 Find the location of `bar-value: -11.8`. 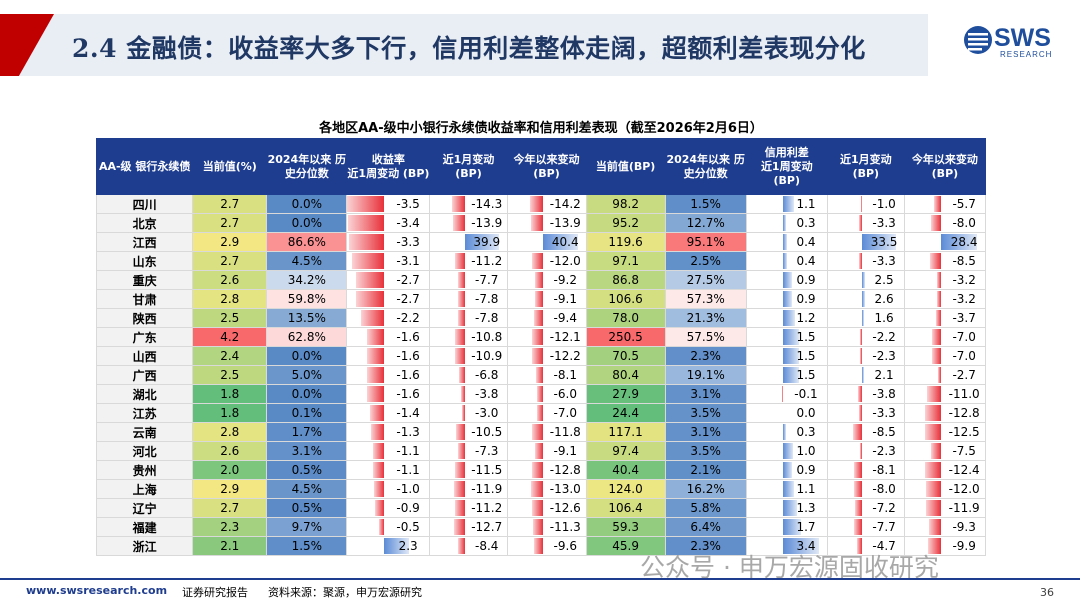

bar-value: -11.8 is located at coordinates (565, 432).